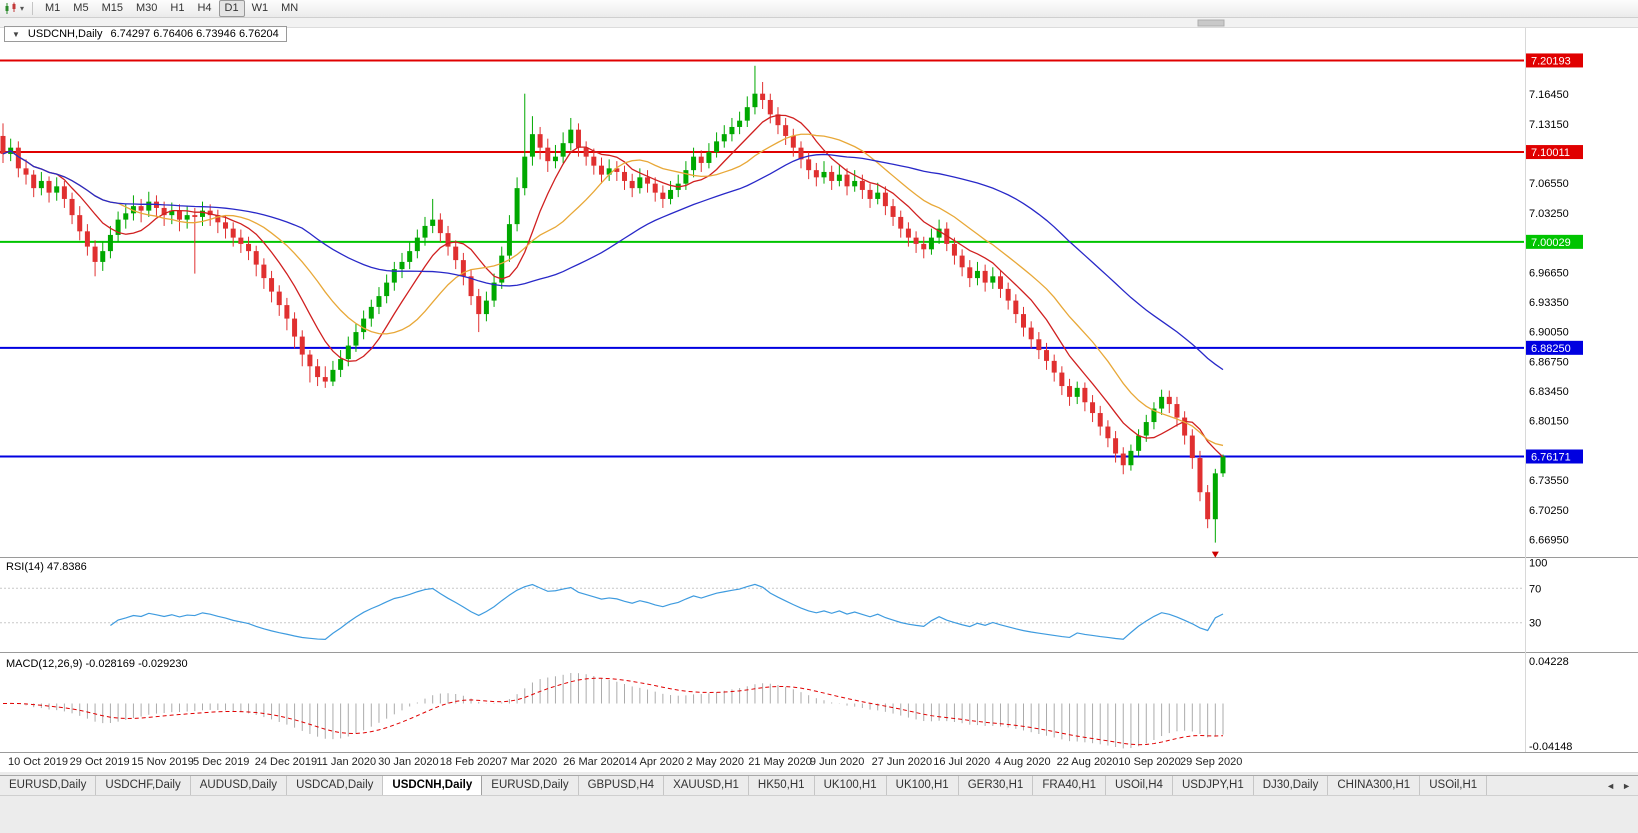 The height and width of the screenshot is (833, 1638). Describe the element at coordinates (286, 762) in the screenshot. I see `date-axis-label: 24 Dec 2019` at that location.